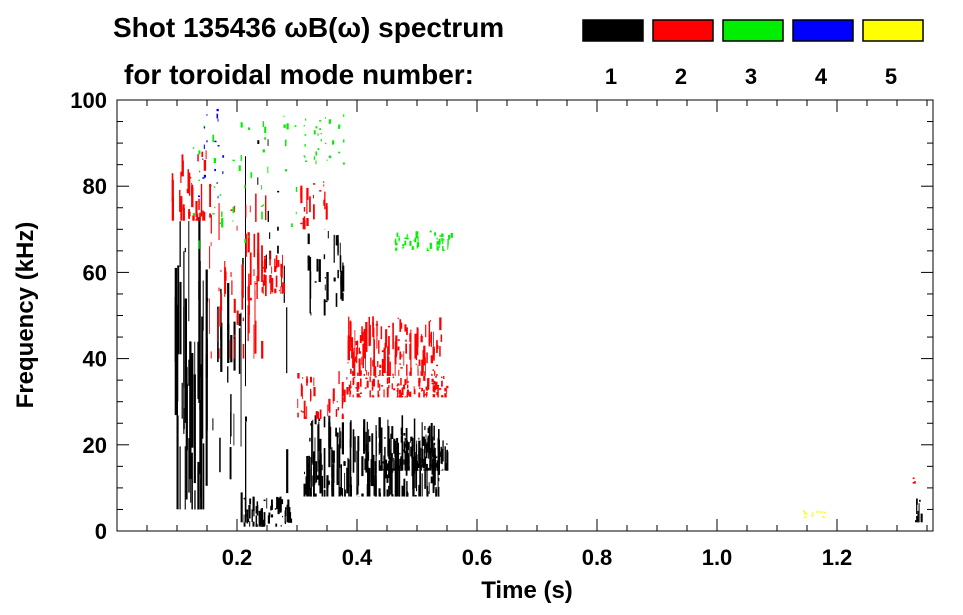 This screenshot has width=963, height=615. Describe the element at coordinates (228, 368) in the screenshot. I see `mode-1-activity` at that location.